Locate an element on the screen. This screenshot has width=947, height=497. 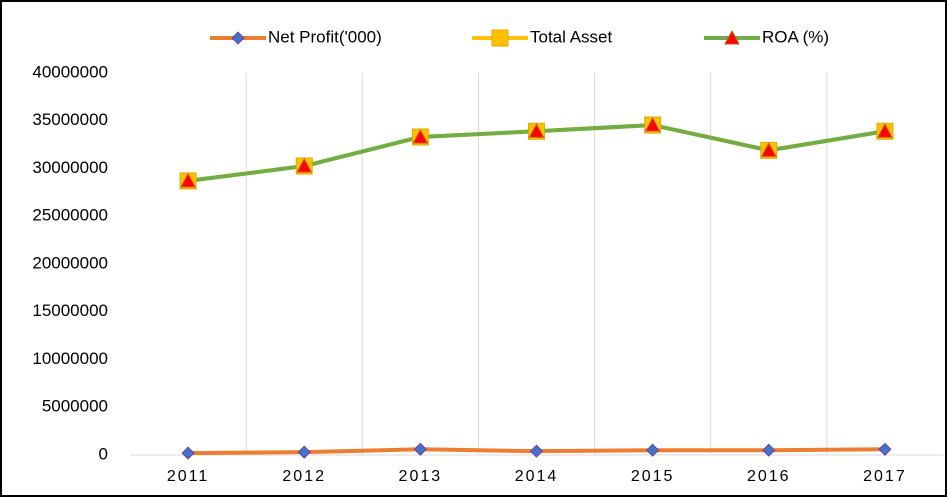
legend-label: Total Asset is located at coordinates (571, 36).